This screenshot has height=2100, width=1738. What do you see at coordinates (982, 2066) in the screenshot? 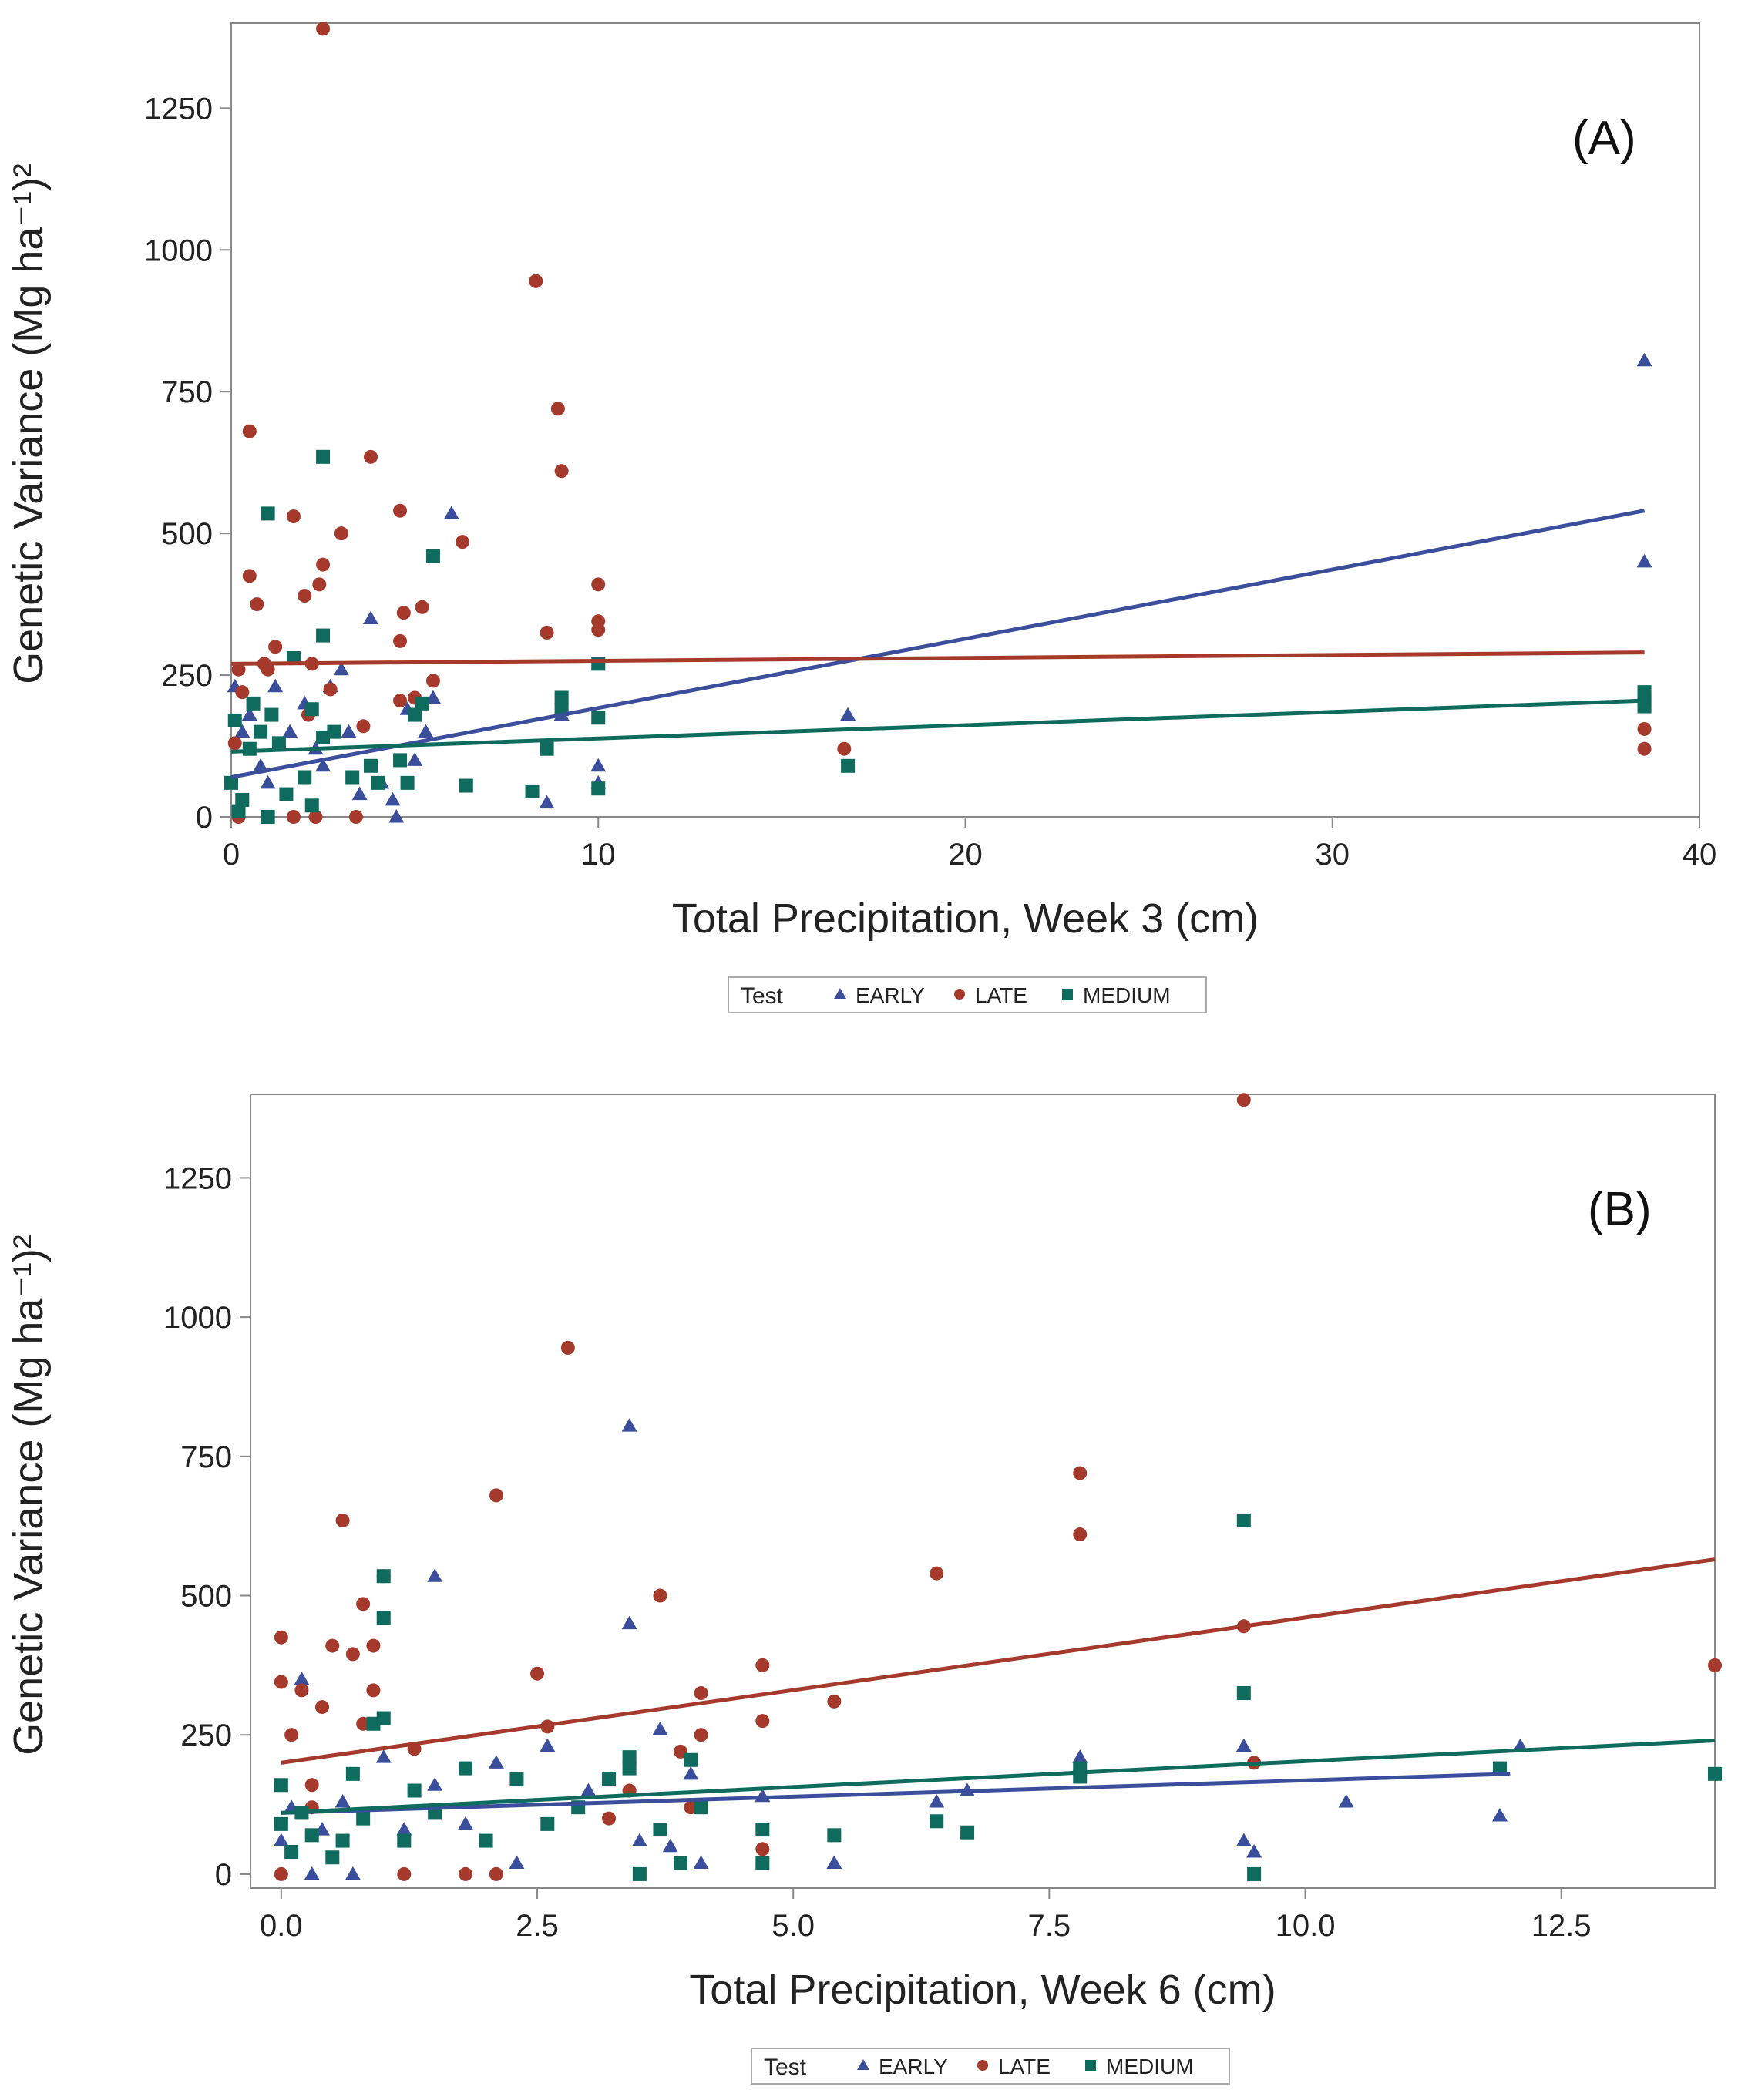
I see `legend-marker-late` at bounding box center [982, 2066].